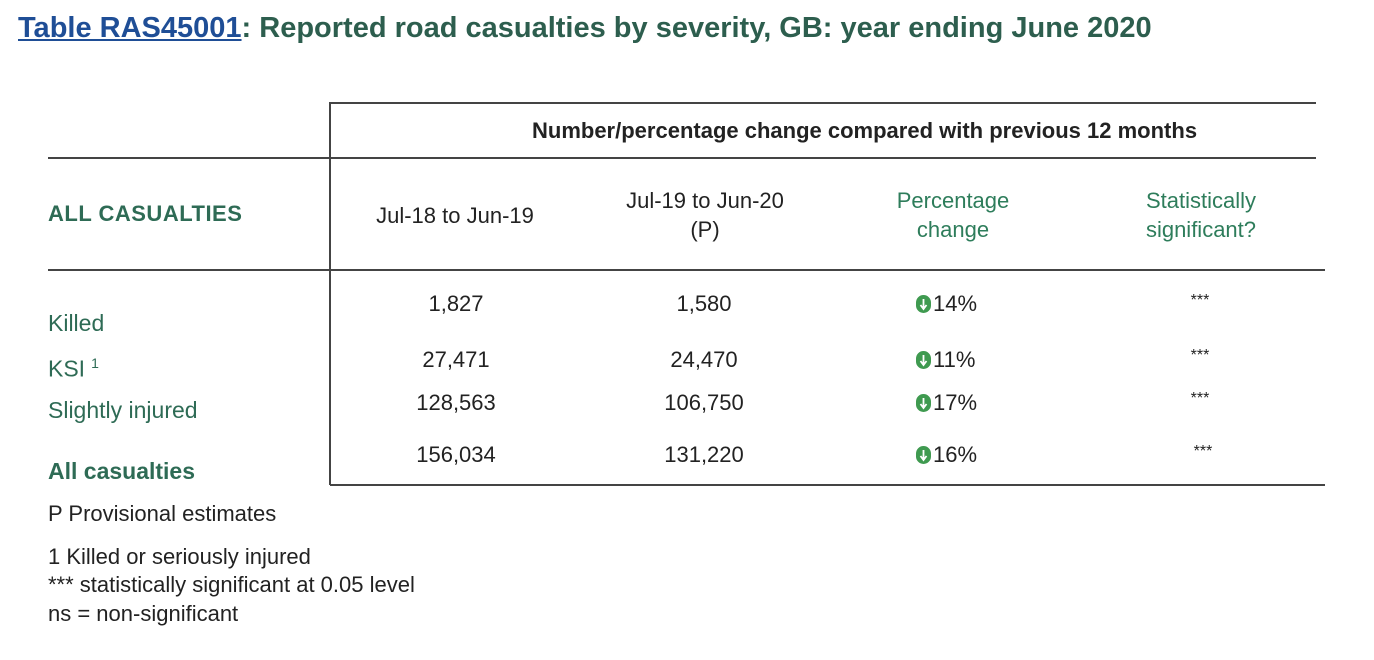  What do you see at coordinates (456, 454) in the screenshot?
I see `cell-all-prev: 156,034` at bounding box center [456, 454].